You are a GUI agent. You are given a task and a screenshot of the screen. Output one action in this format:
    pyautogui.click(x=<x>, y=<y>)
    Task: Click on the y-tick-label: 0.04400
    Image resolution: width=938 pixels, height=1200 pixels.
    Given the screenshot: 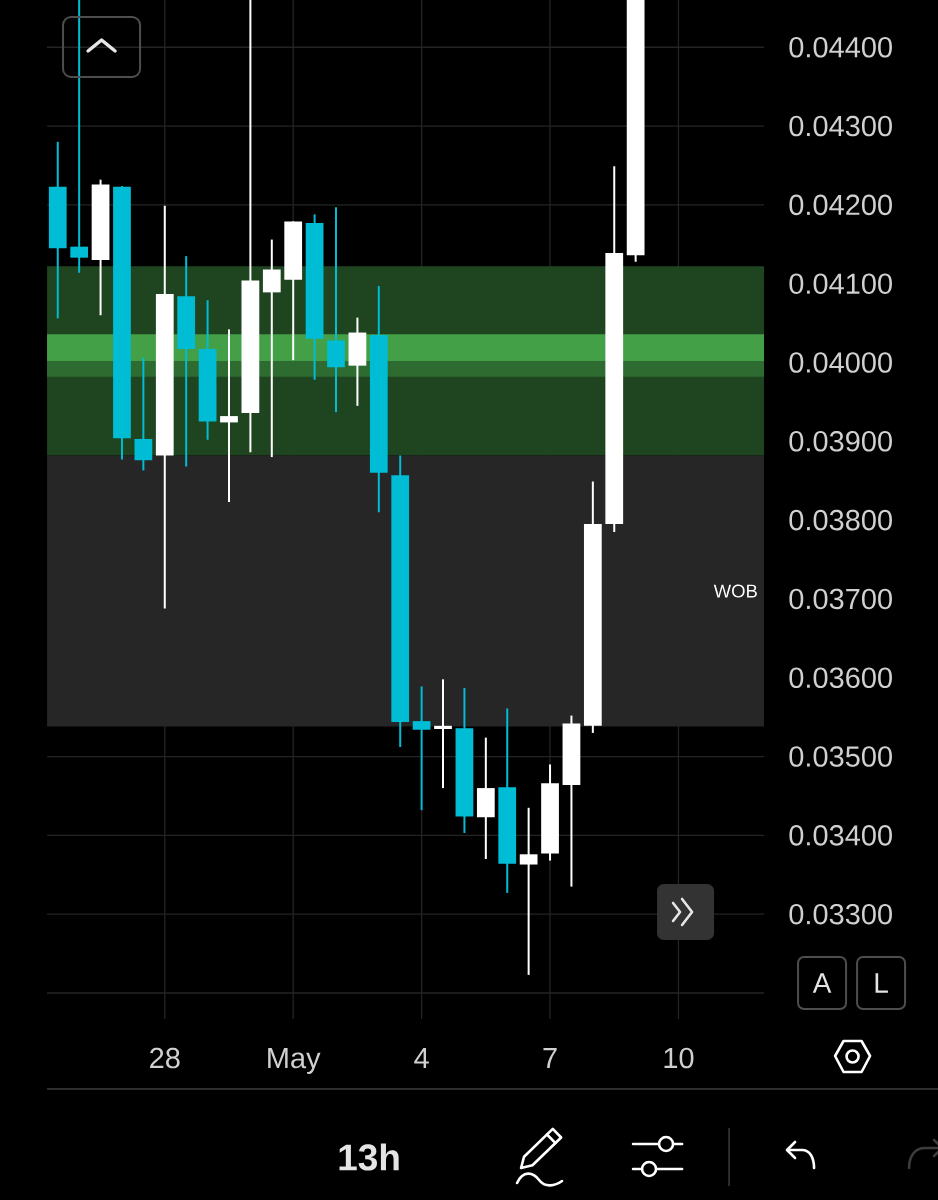 What is the action you would take?
    pyautogui.click(x=840, y=47)
    